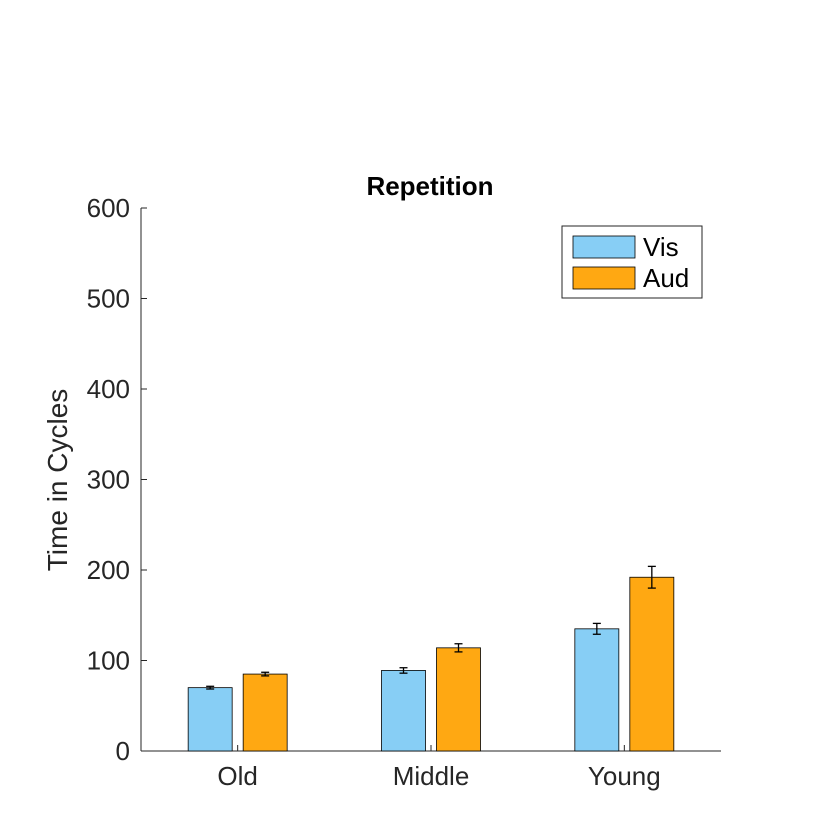 Image resolution: width=833 pixels, height=838 pixels. Describe the element at coordinates (652, 664) in the screenshot. I see `bar-aud-young` at that location.